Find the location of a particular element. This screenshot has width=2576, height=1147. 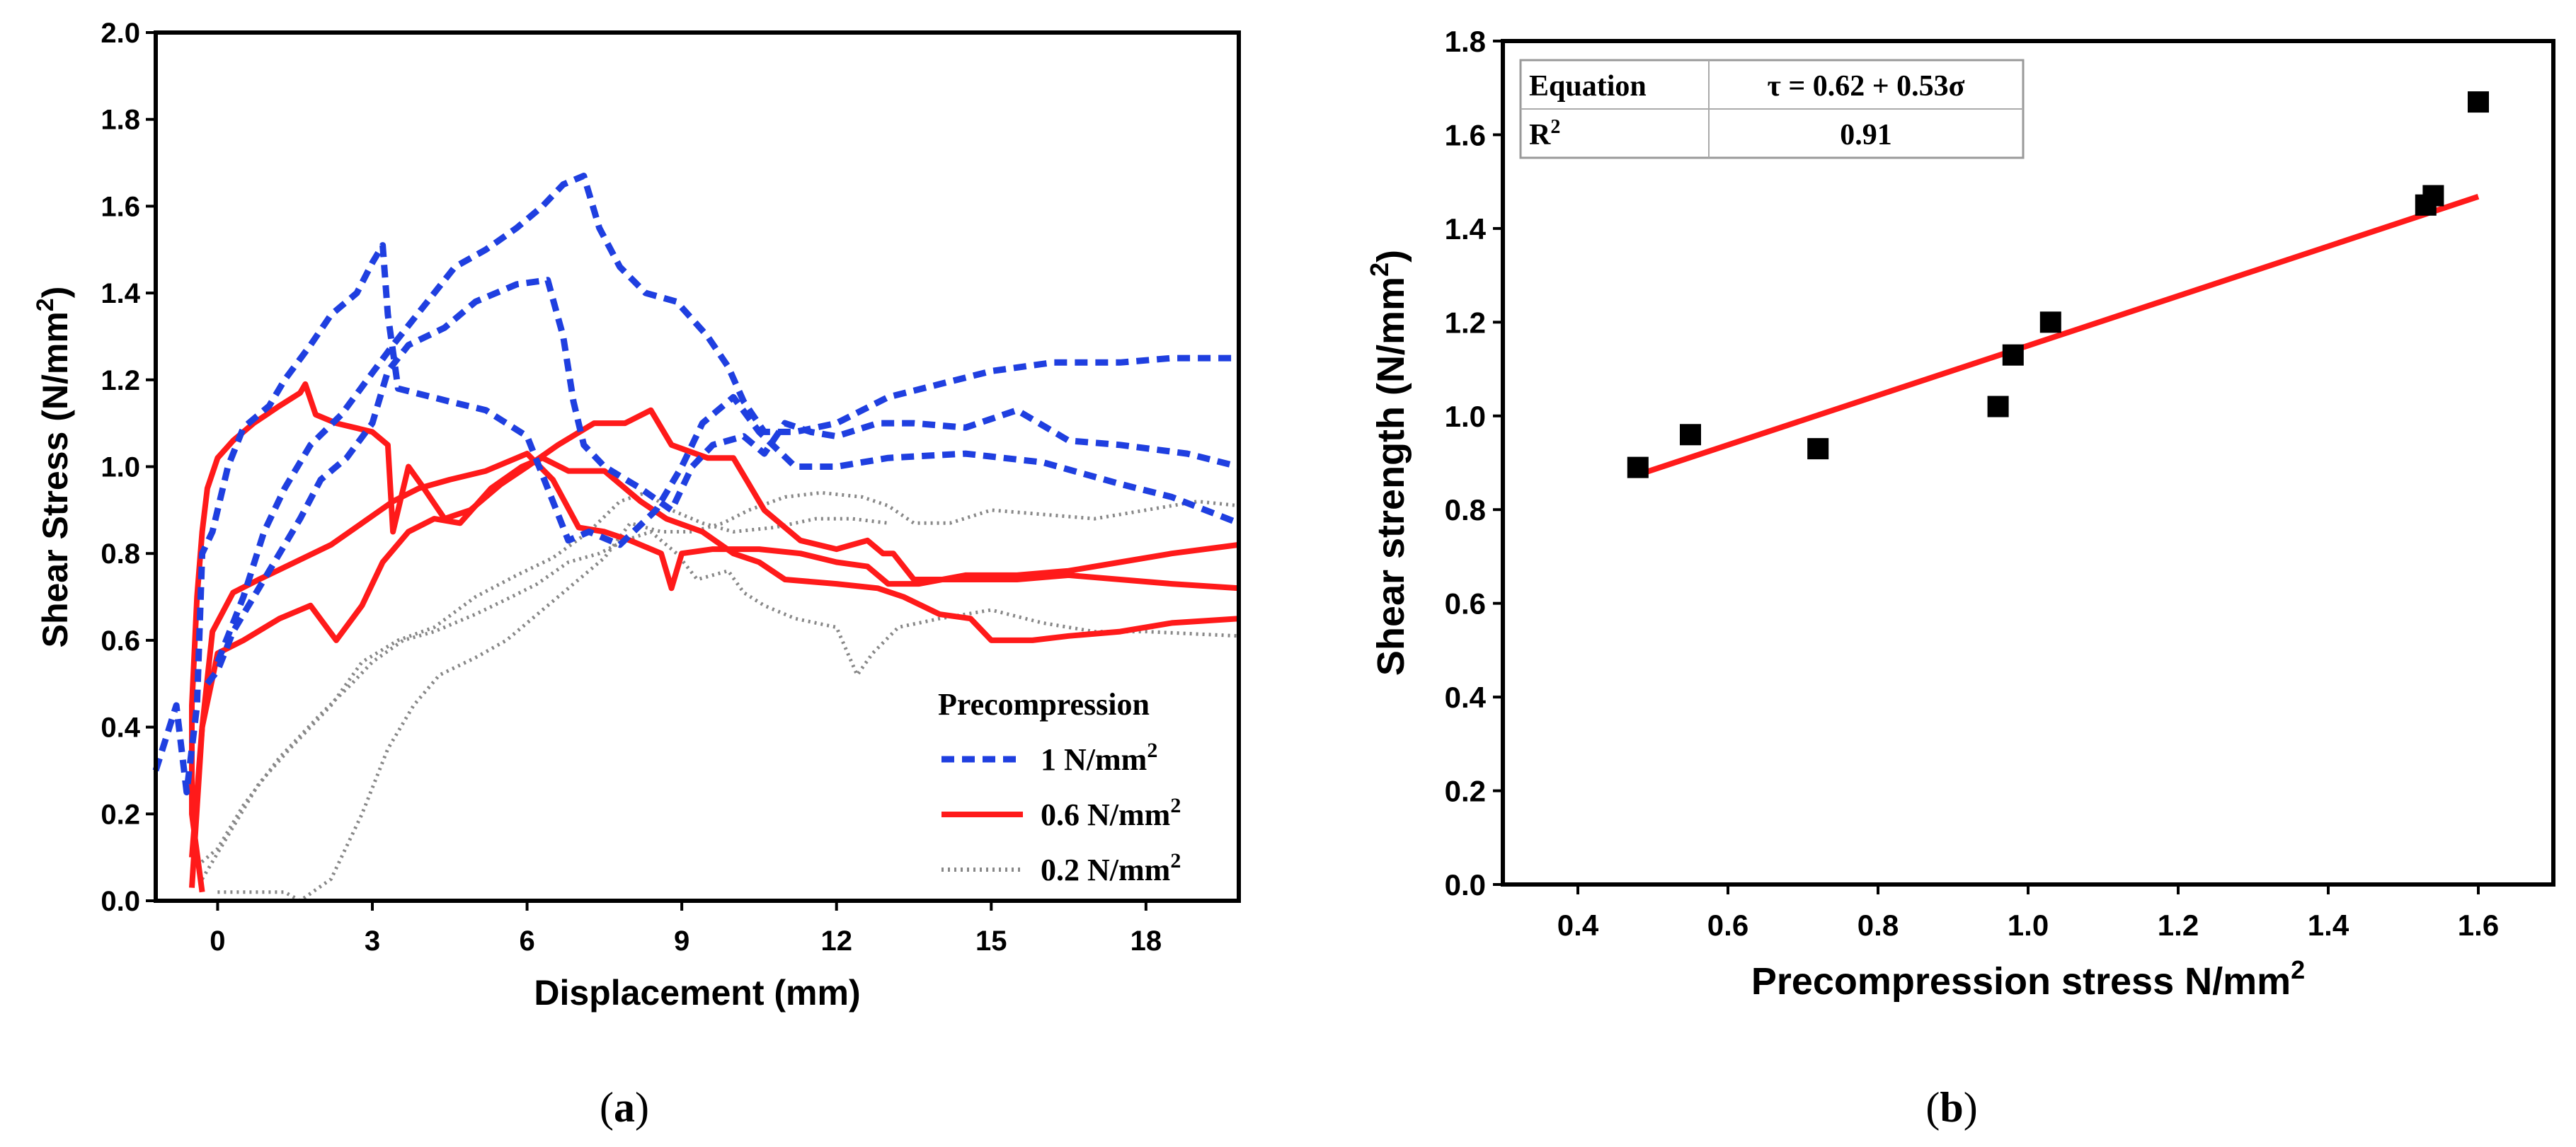

a-x-tick-label-5: 15 is located at coordinates (991, 941).